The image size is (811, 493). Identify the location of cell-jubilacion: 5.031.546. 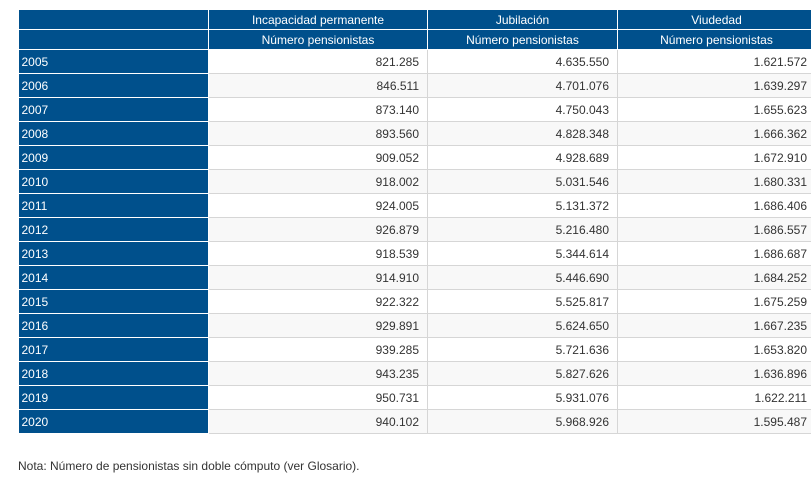
(522, 181).